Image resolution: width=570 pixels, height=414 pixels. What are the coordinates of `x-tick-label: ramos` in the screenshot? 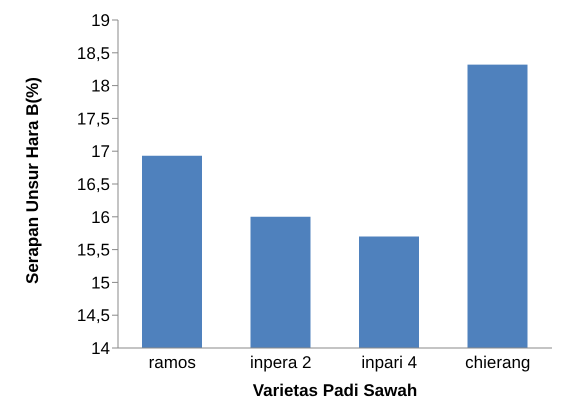 It's located at (172, 362).